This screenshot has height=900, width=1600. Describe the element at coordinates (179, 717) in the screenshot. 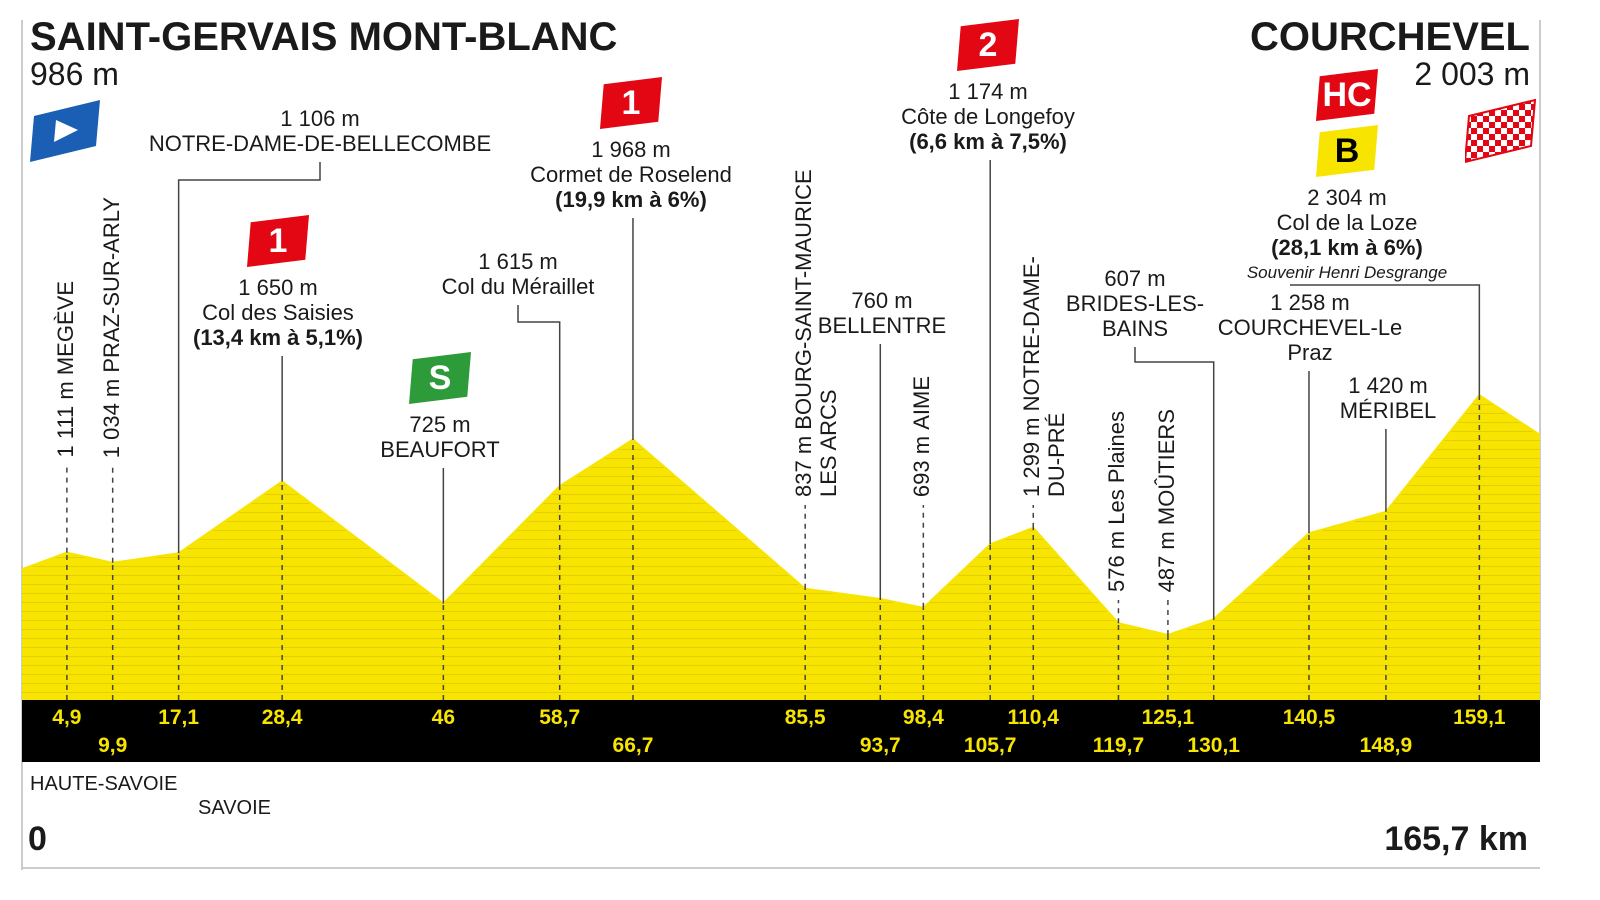

I see `km-label: 17,1` at that location.